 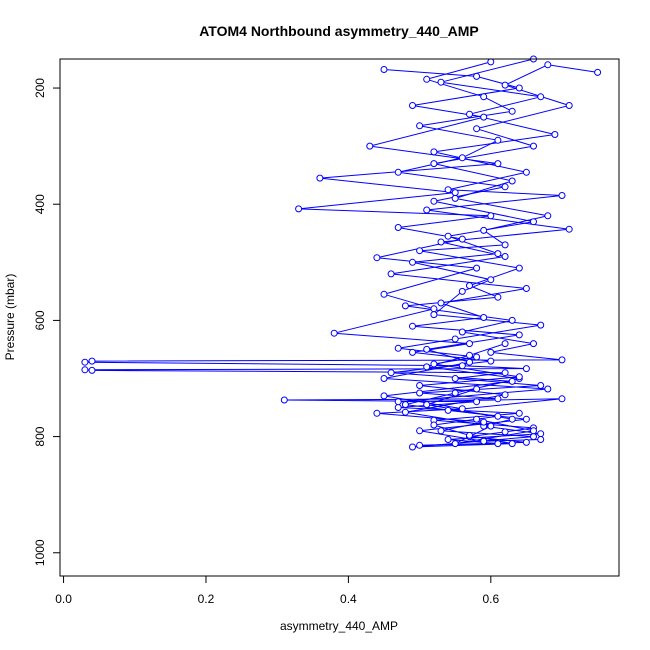 What do you see at coordinates (339, 626) in the screenshot?
I see `x-axis-label: asymmetry_440_AMP` at bounding box center [339, 626].